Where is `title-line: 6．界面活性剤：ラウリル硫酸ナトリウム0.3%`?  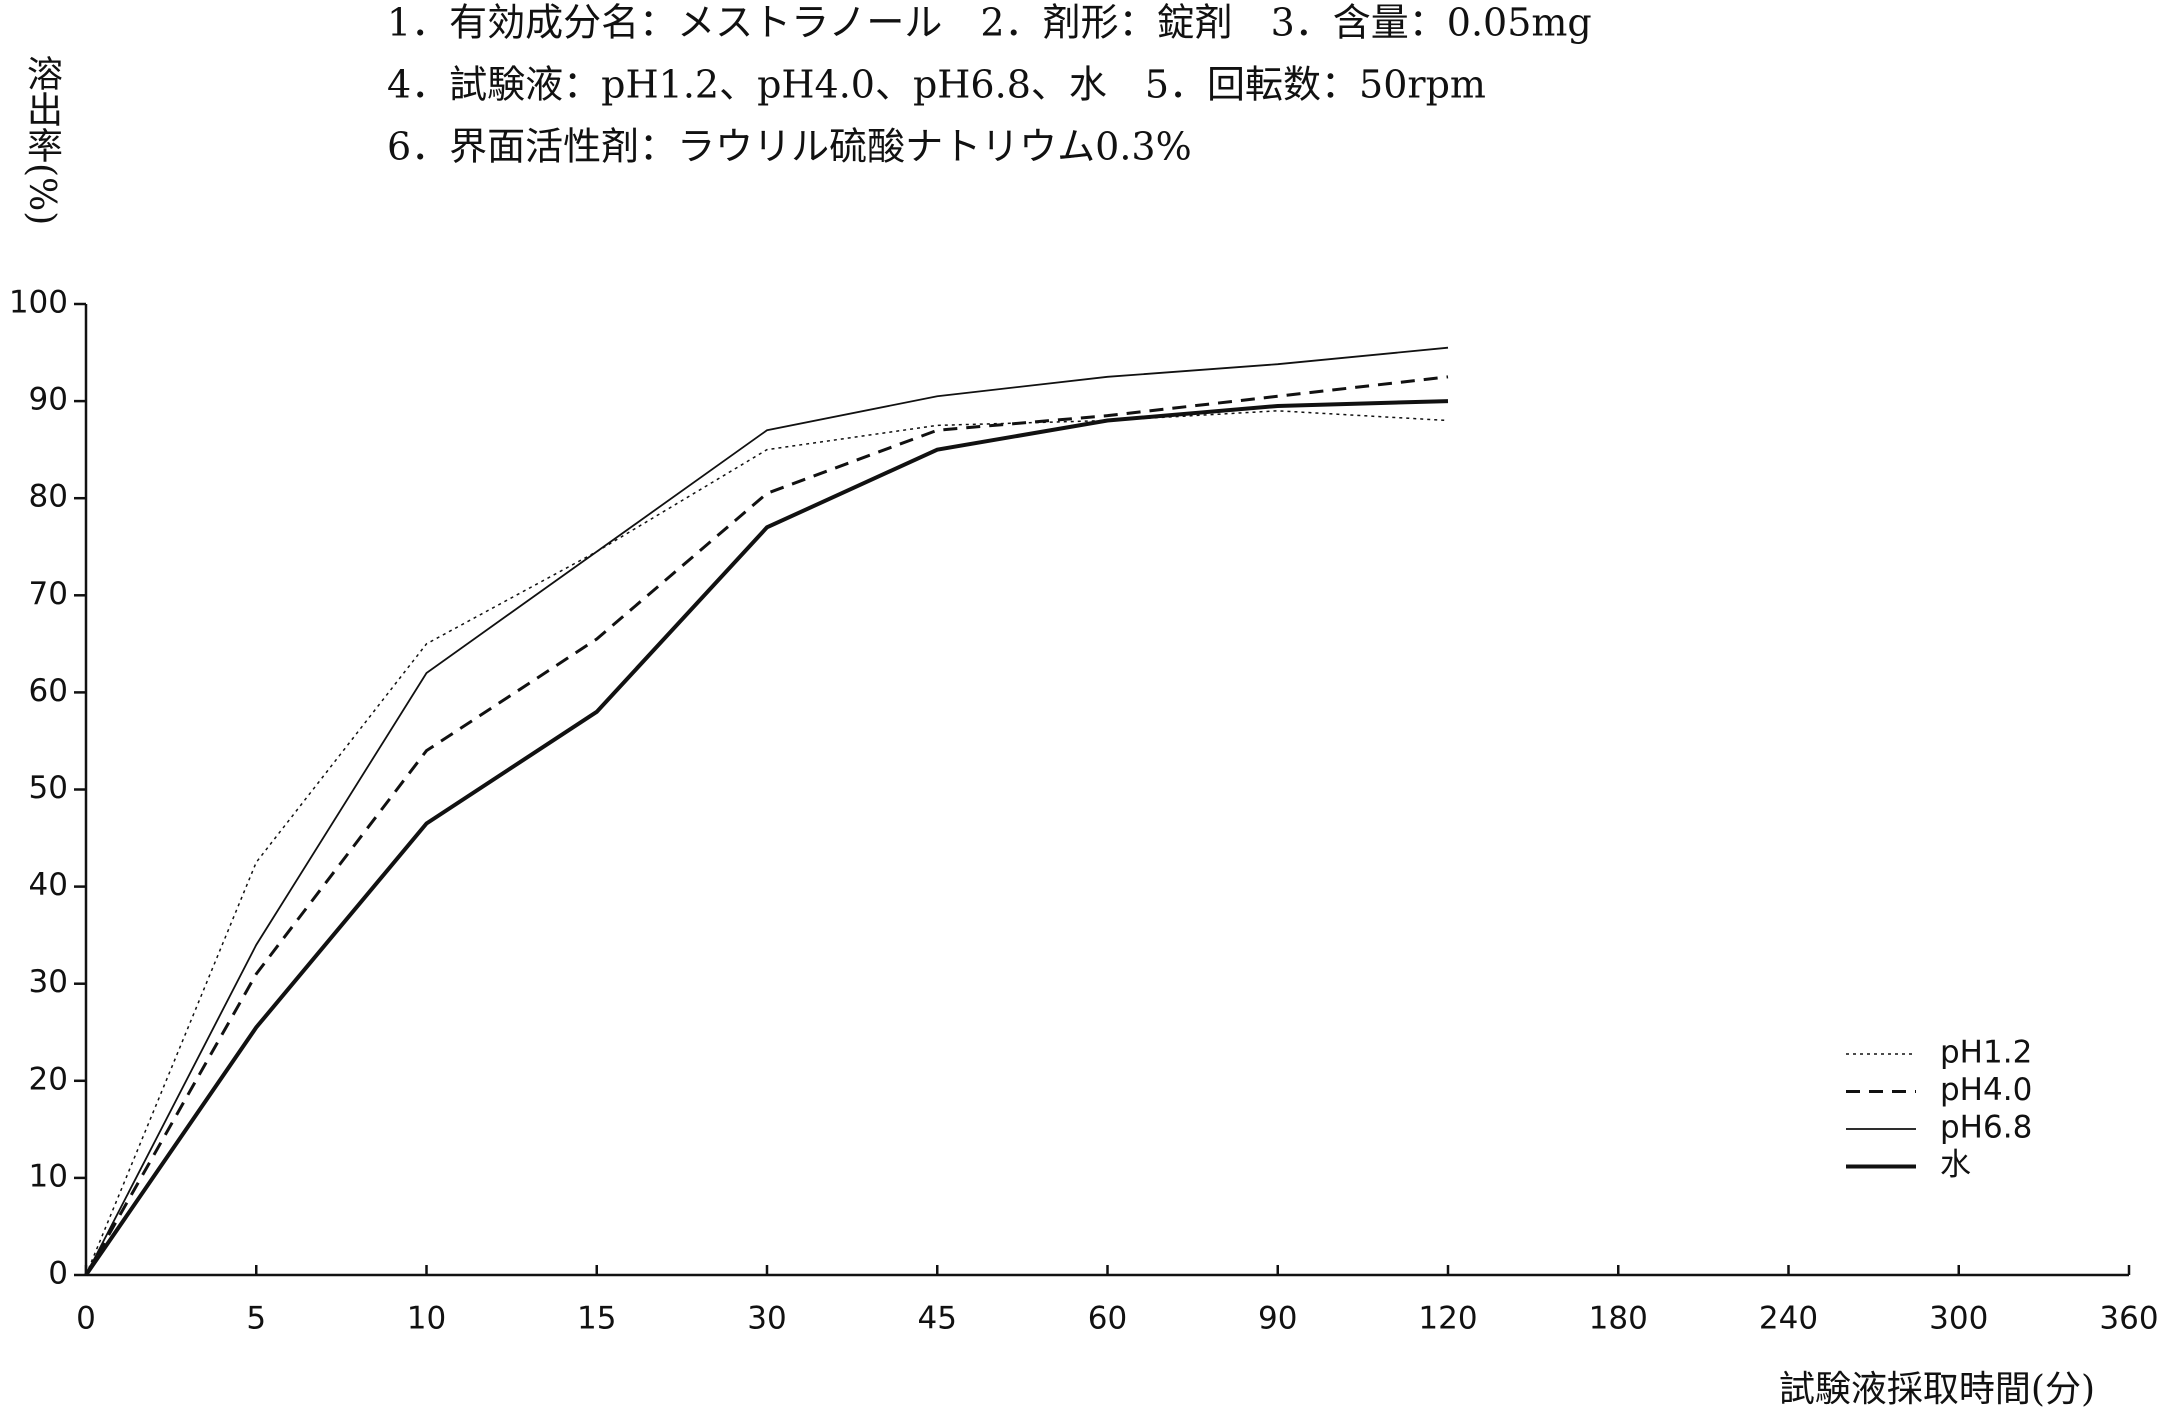 title-line: 6．界面活性剤：ラウリル硫酸ナトリウム0.3% is located at coordinates (789, 147).